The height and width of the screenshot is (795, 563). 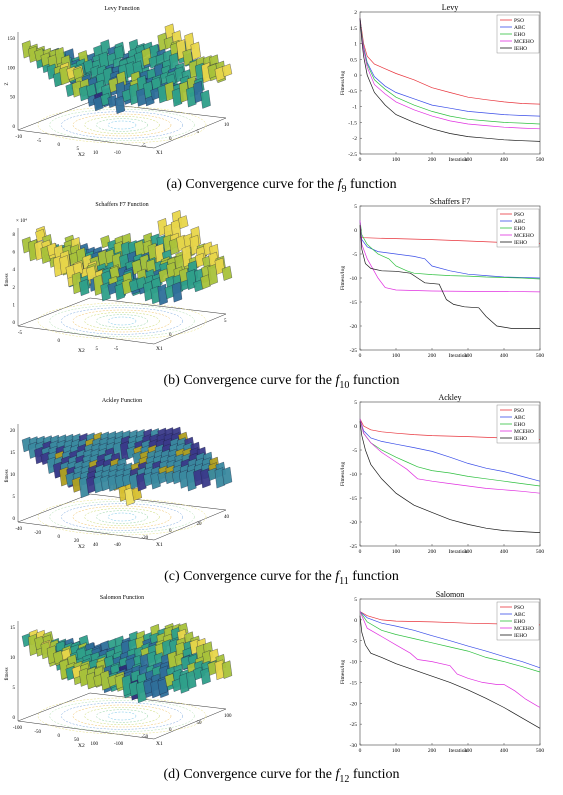 I want to click on chart-title: Ackley, so click(x=449, y=397).